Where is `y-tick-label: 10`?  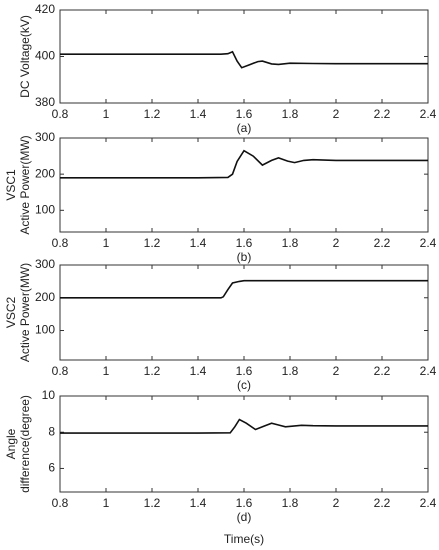
y-tick-label: 10 is located at coordinates (49, 395).